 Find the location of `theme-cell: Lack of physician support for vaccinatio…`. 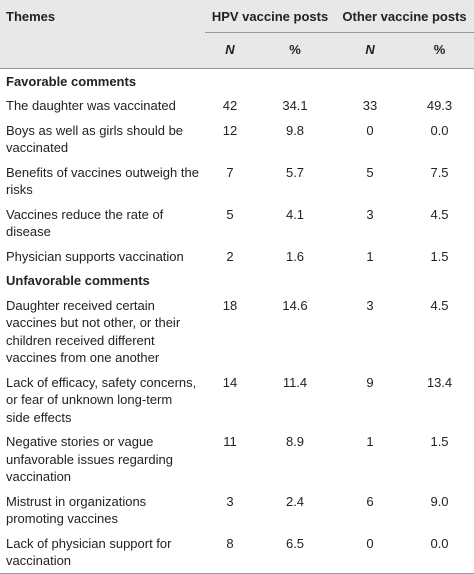

theme-cell: Lack of physician support for vaccinatio… is located at coordinates (102, 552).